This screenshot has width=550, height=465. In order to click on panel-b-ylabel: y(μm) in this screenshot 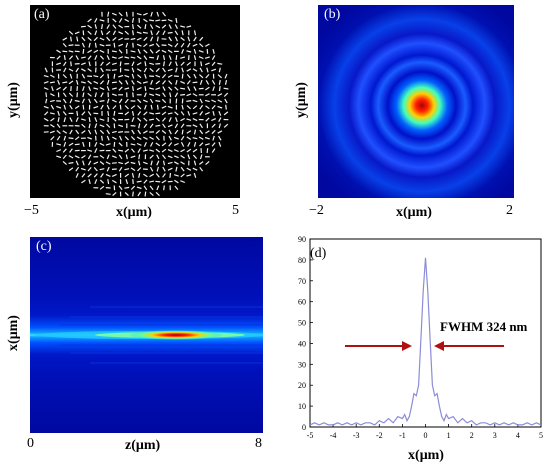, I will do `click(301, 100)`.